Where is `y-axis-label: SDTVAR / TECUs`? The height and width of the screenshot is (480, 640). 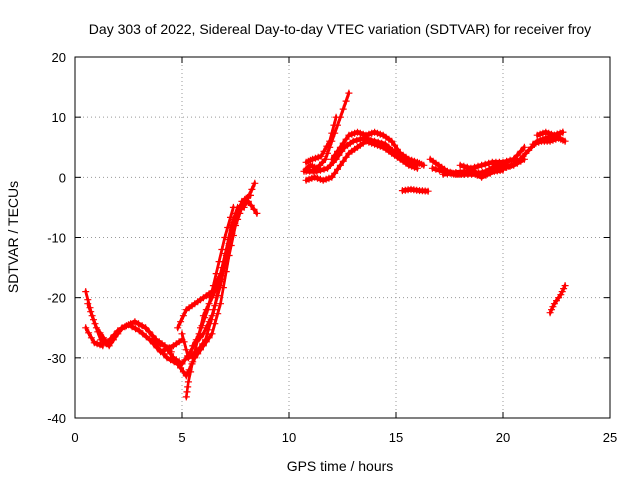
y-axis-label: SDTVAR / TECUs is located at coordinates (13, 237).